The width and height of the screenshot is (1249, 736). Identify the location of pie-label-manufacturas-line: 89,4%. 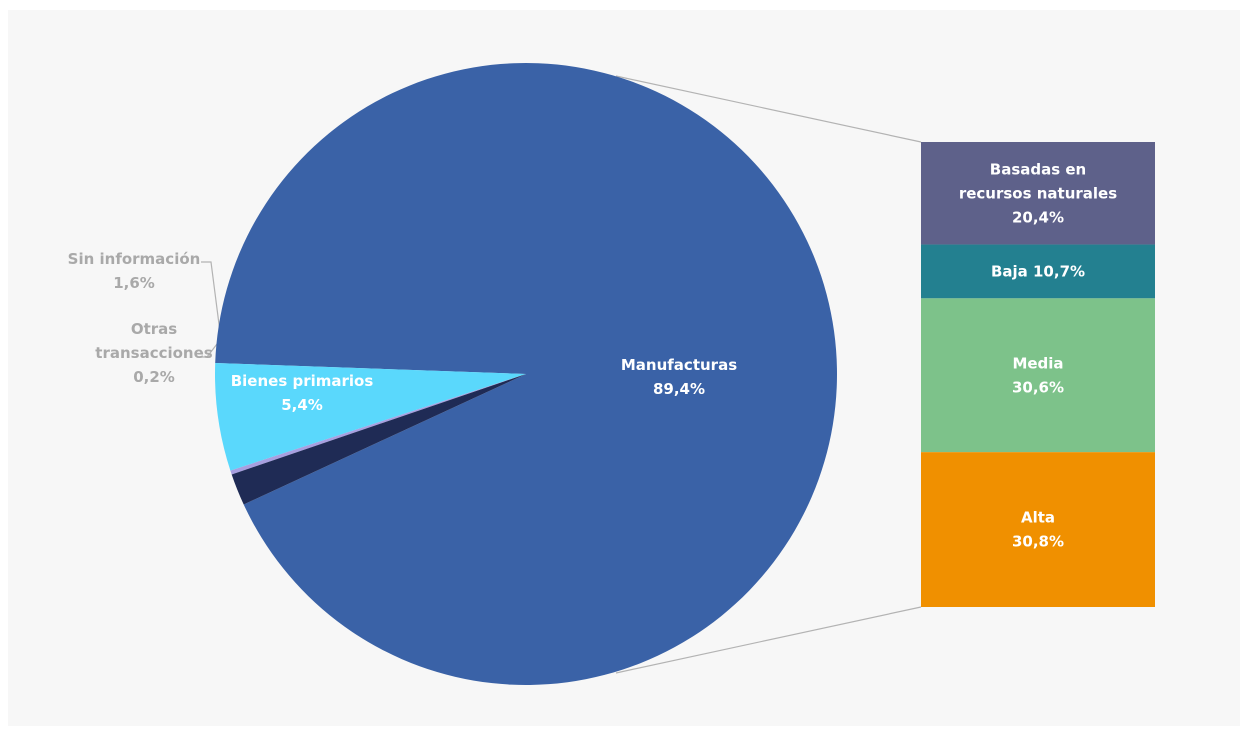
(679, 389).